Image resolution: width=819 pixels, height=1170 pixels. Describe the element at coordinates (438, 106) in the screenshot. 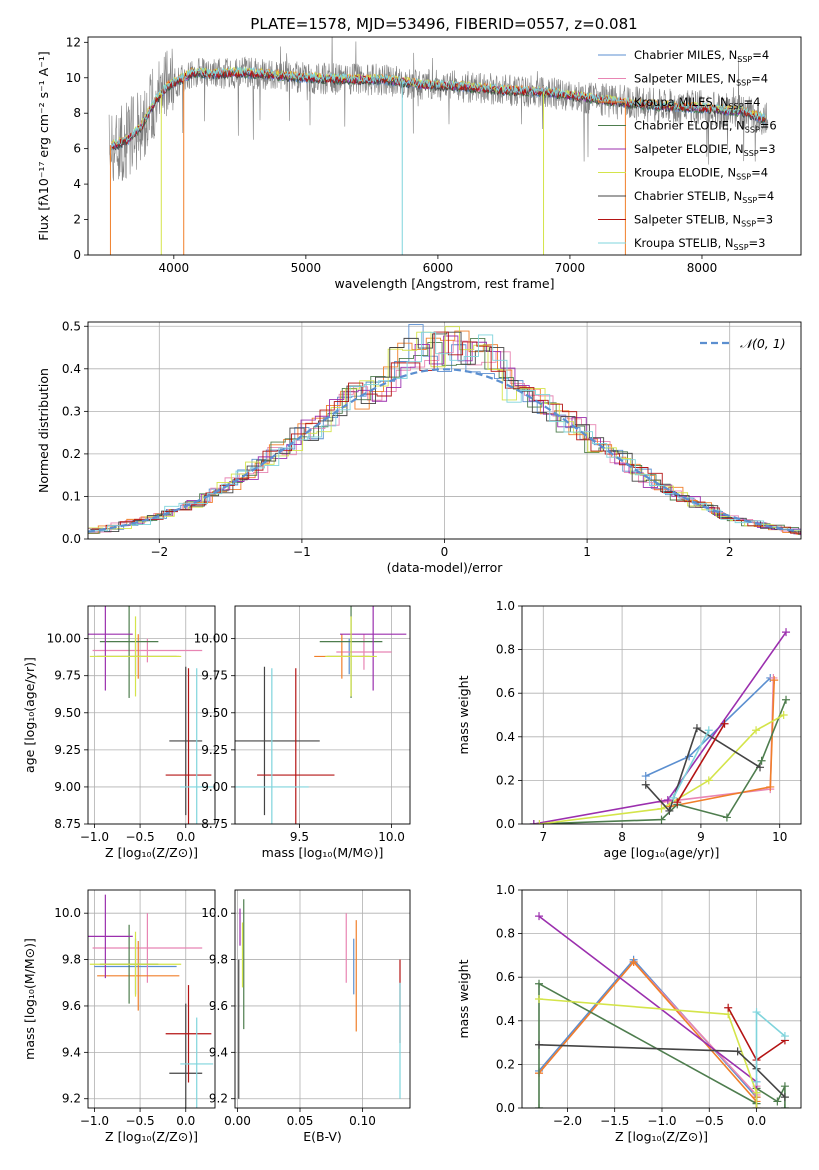

I see `model-spectrum-line` at that location.